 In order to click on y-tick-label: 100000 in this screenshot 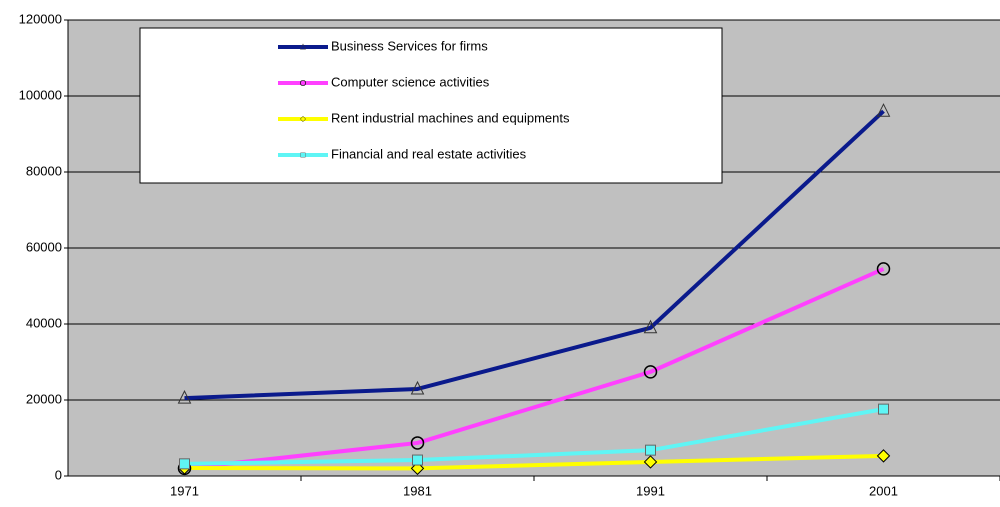, I will do `click(40, 94)`.